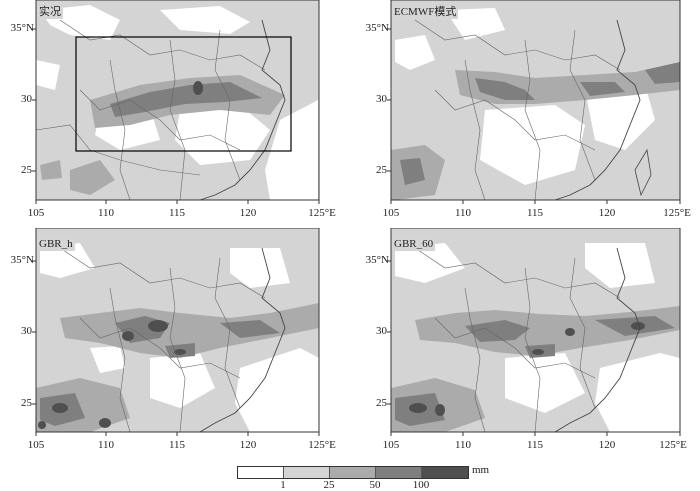 This screenshot has height=491, width=700. Describe the element at coordinates (414, 244) in the screenshot. I see `panel-title: GBR_60` at that location.